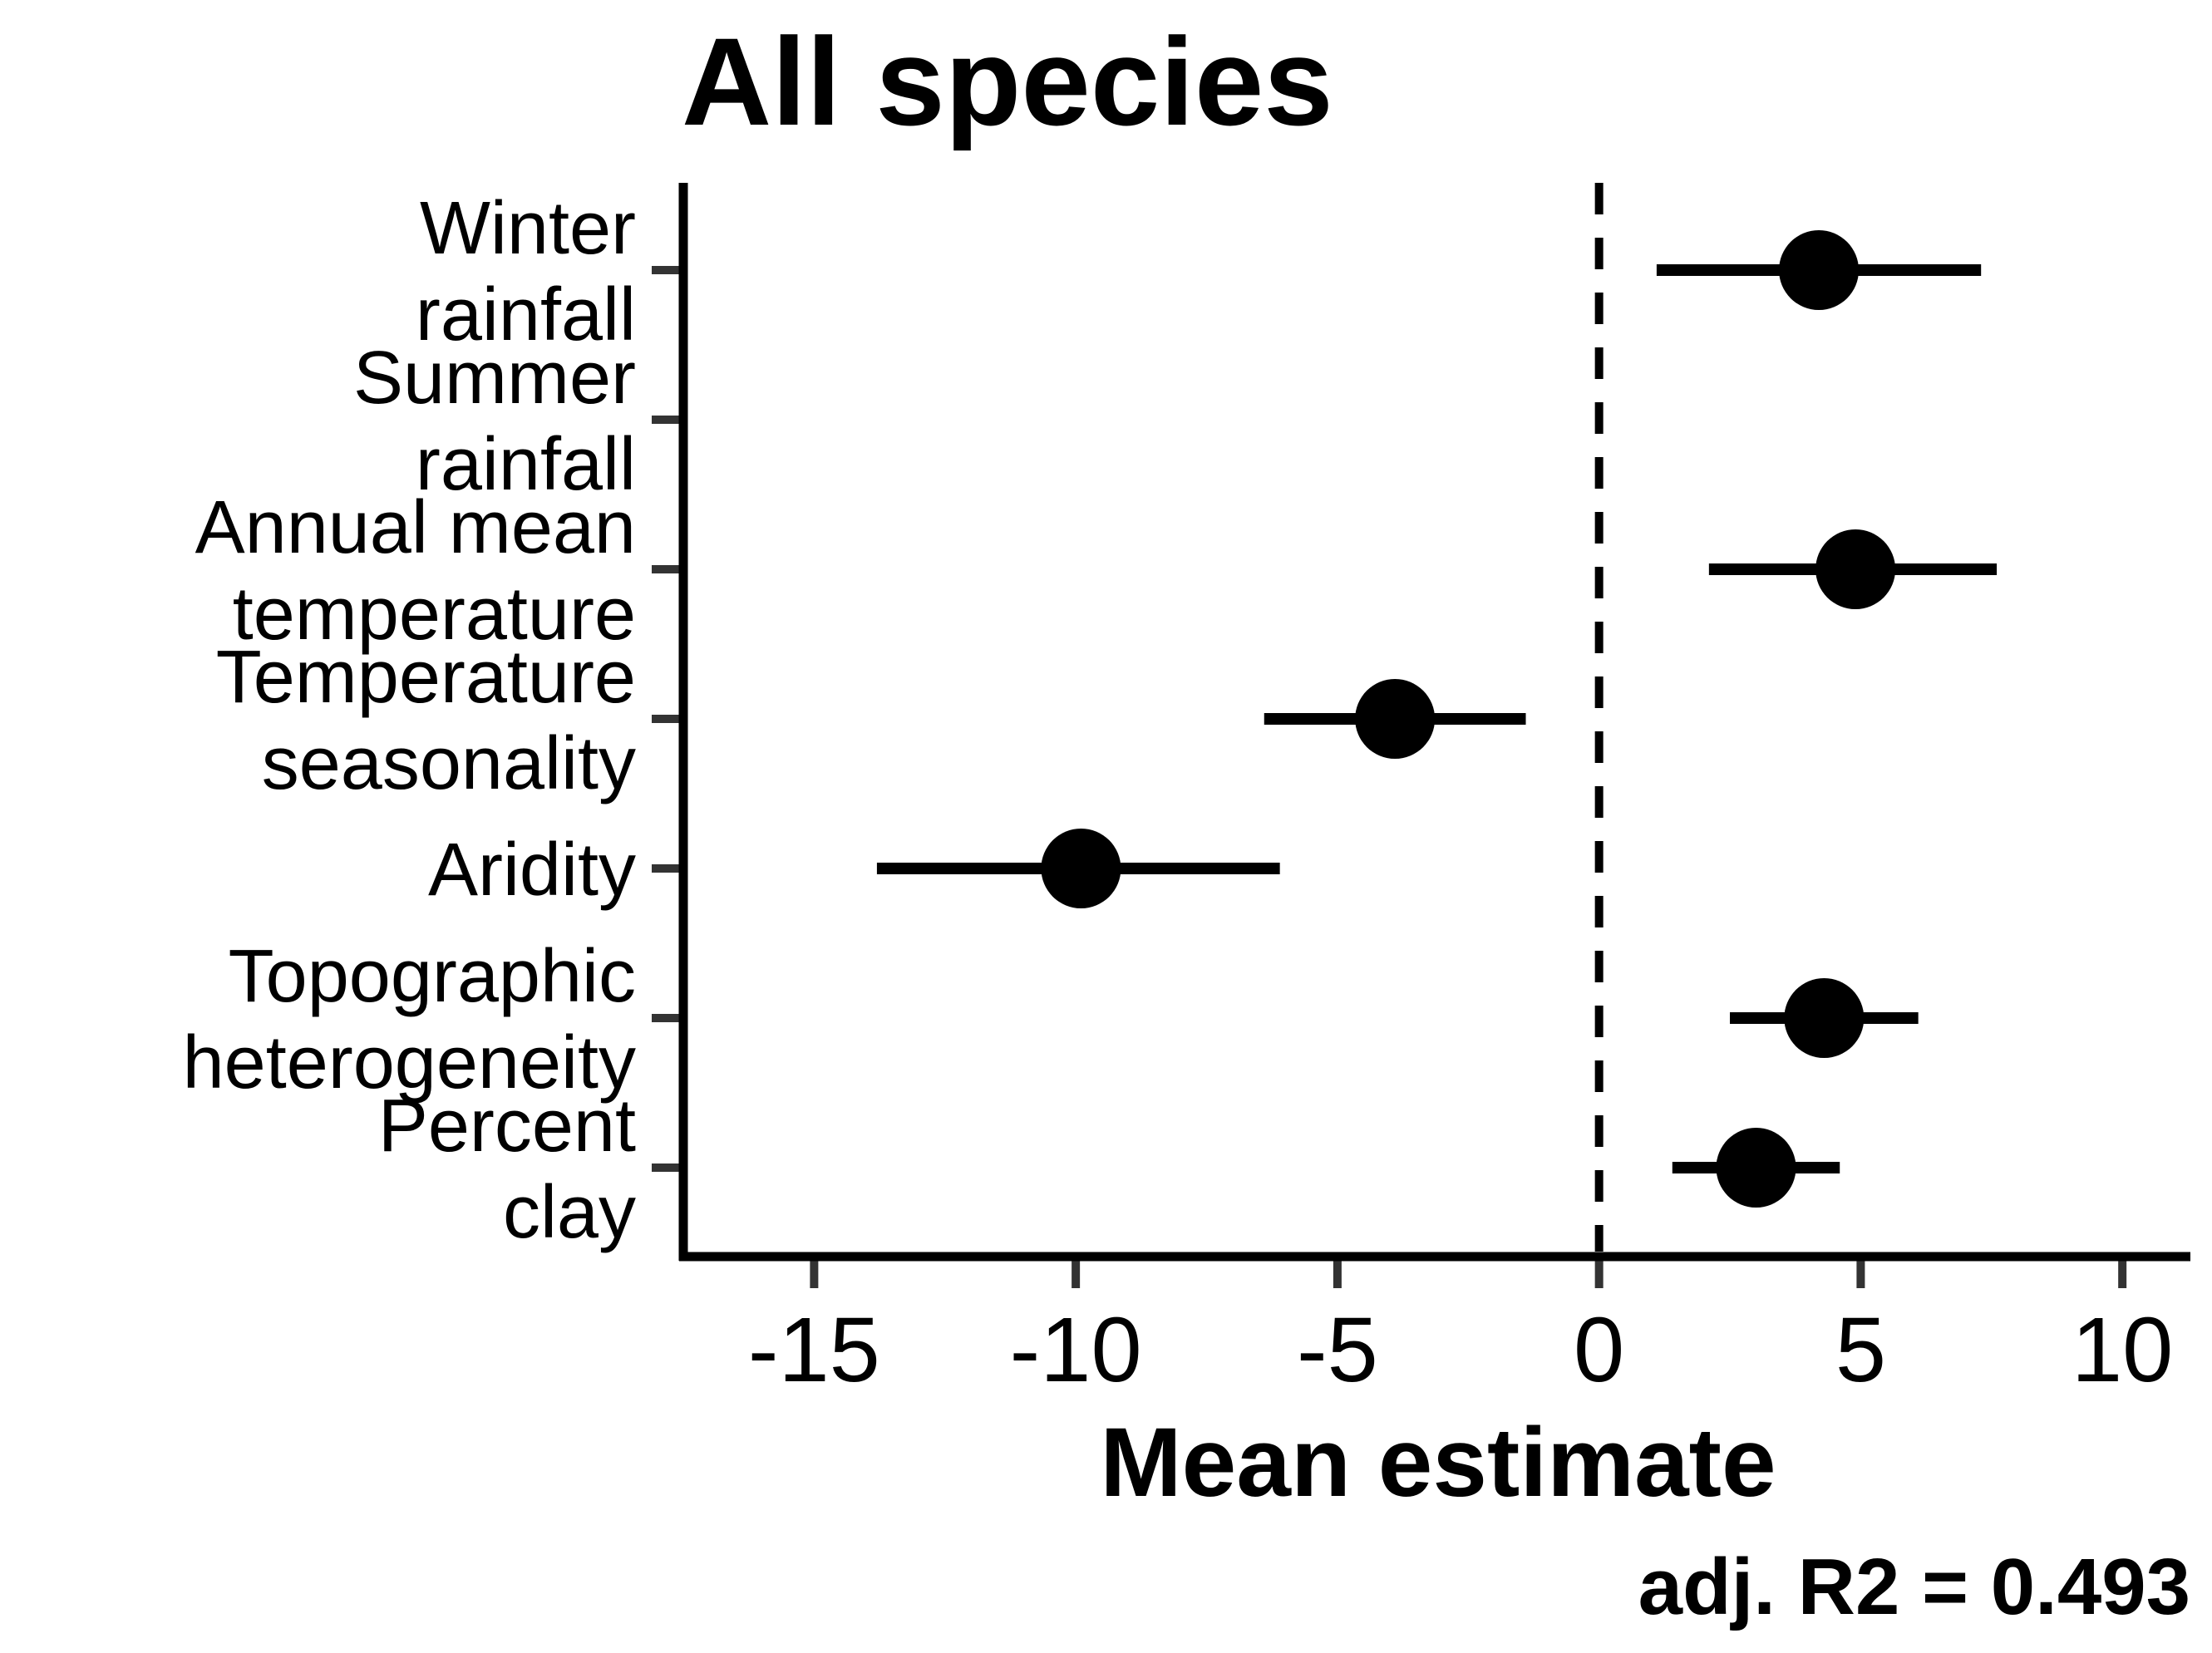 The height and width of the screenshot is (1653, 2212). What do you see at coordinates (1438, 1463) in the screenshot?
I see `x-axis-title: Mean estimate` at bounding box center [1438, 1463].